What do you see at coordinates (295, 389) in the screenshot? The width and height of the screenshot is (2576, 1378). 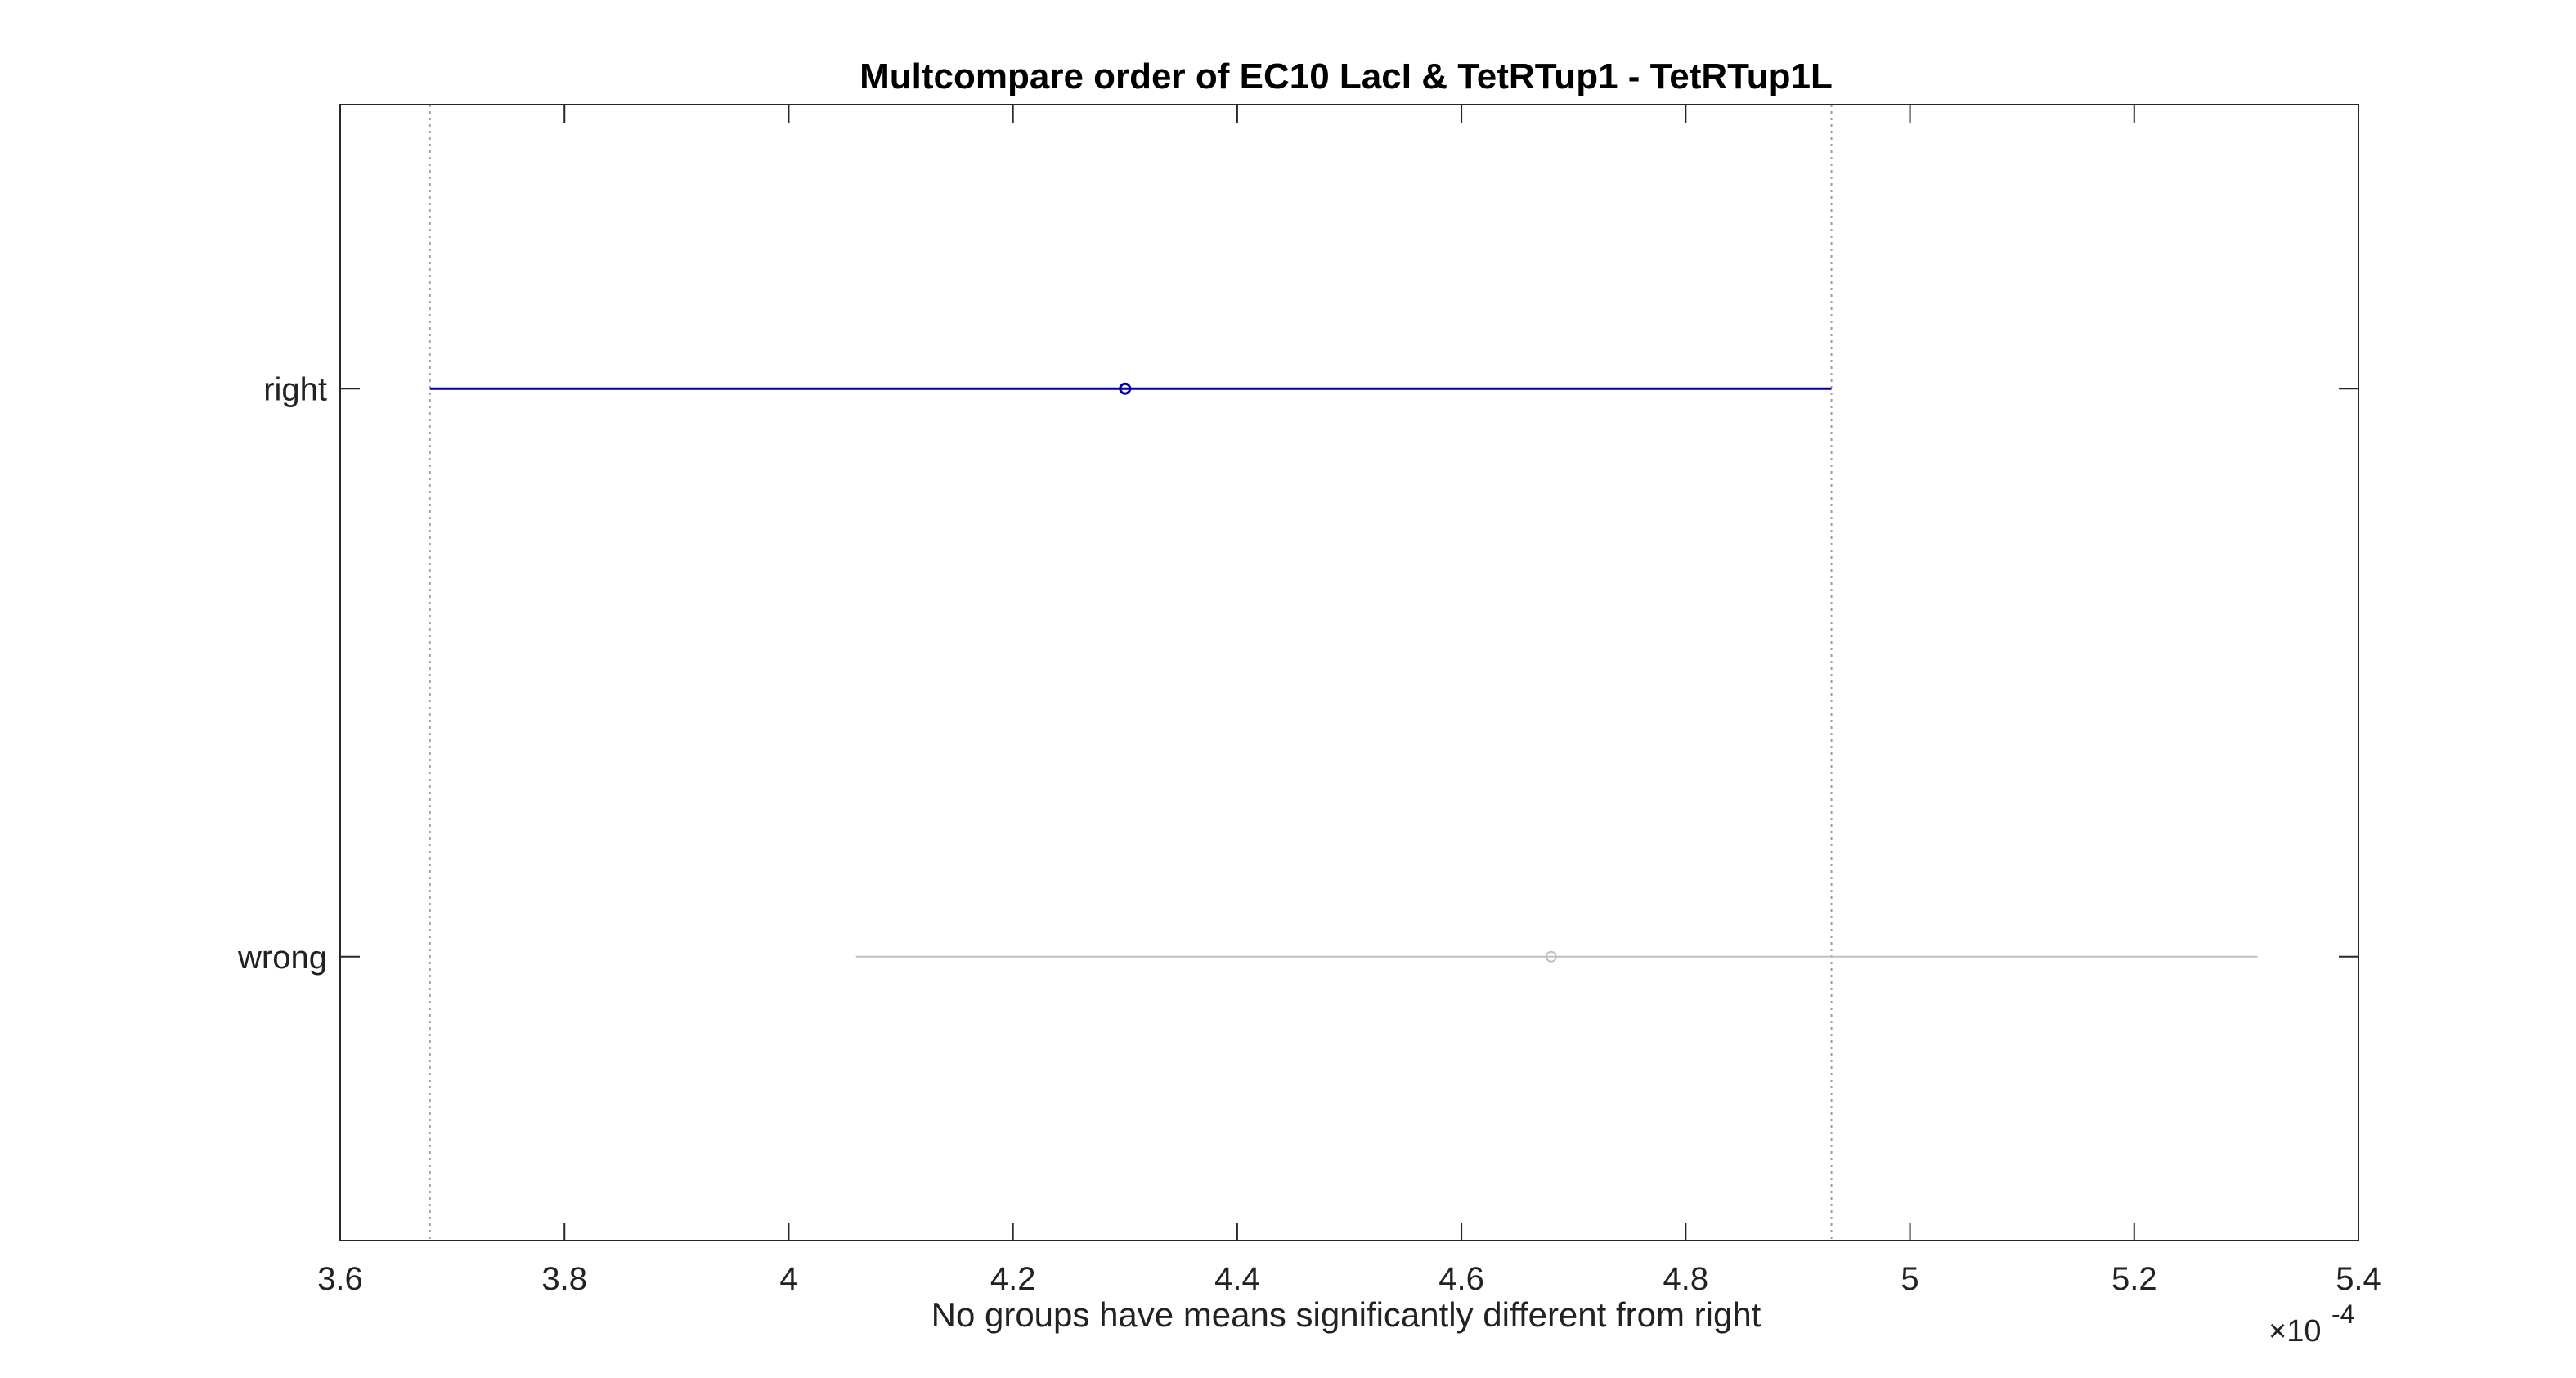 I see `y-tick-label-right: right` at bounding box center [295, 389].